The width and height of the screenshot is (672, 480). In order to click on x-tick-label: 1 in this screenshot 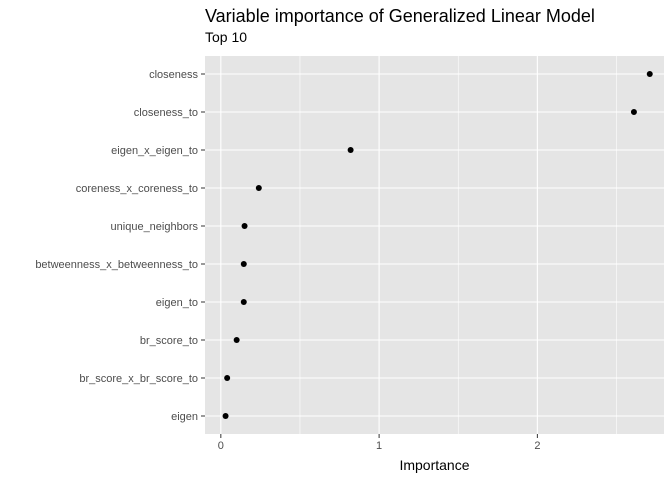, I will do `click(379, 446)`.